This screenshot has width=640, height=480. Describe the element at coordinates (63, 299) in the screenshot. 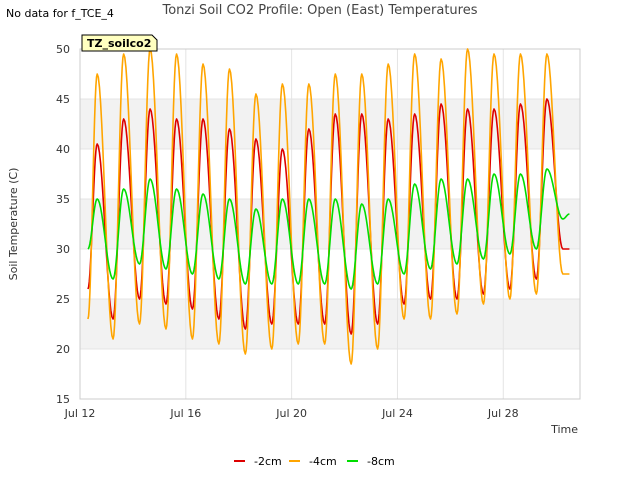

I see `y-tick-label: 25` at that location.